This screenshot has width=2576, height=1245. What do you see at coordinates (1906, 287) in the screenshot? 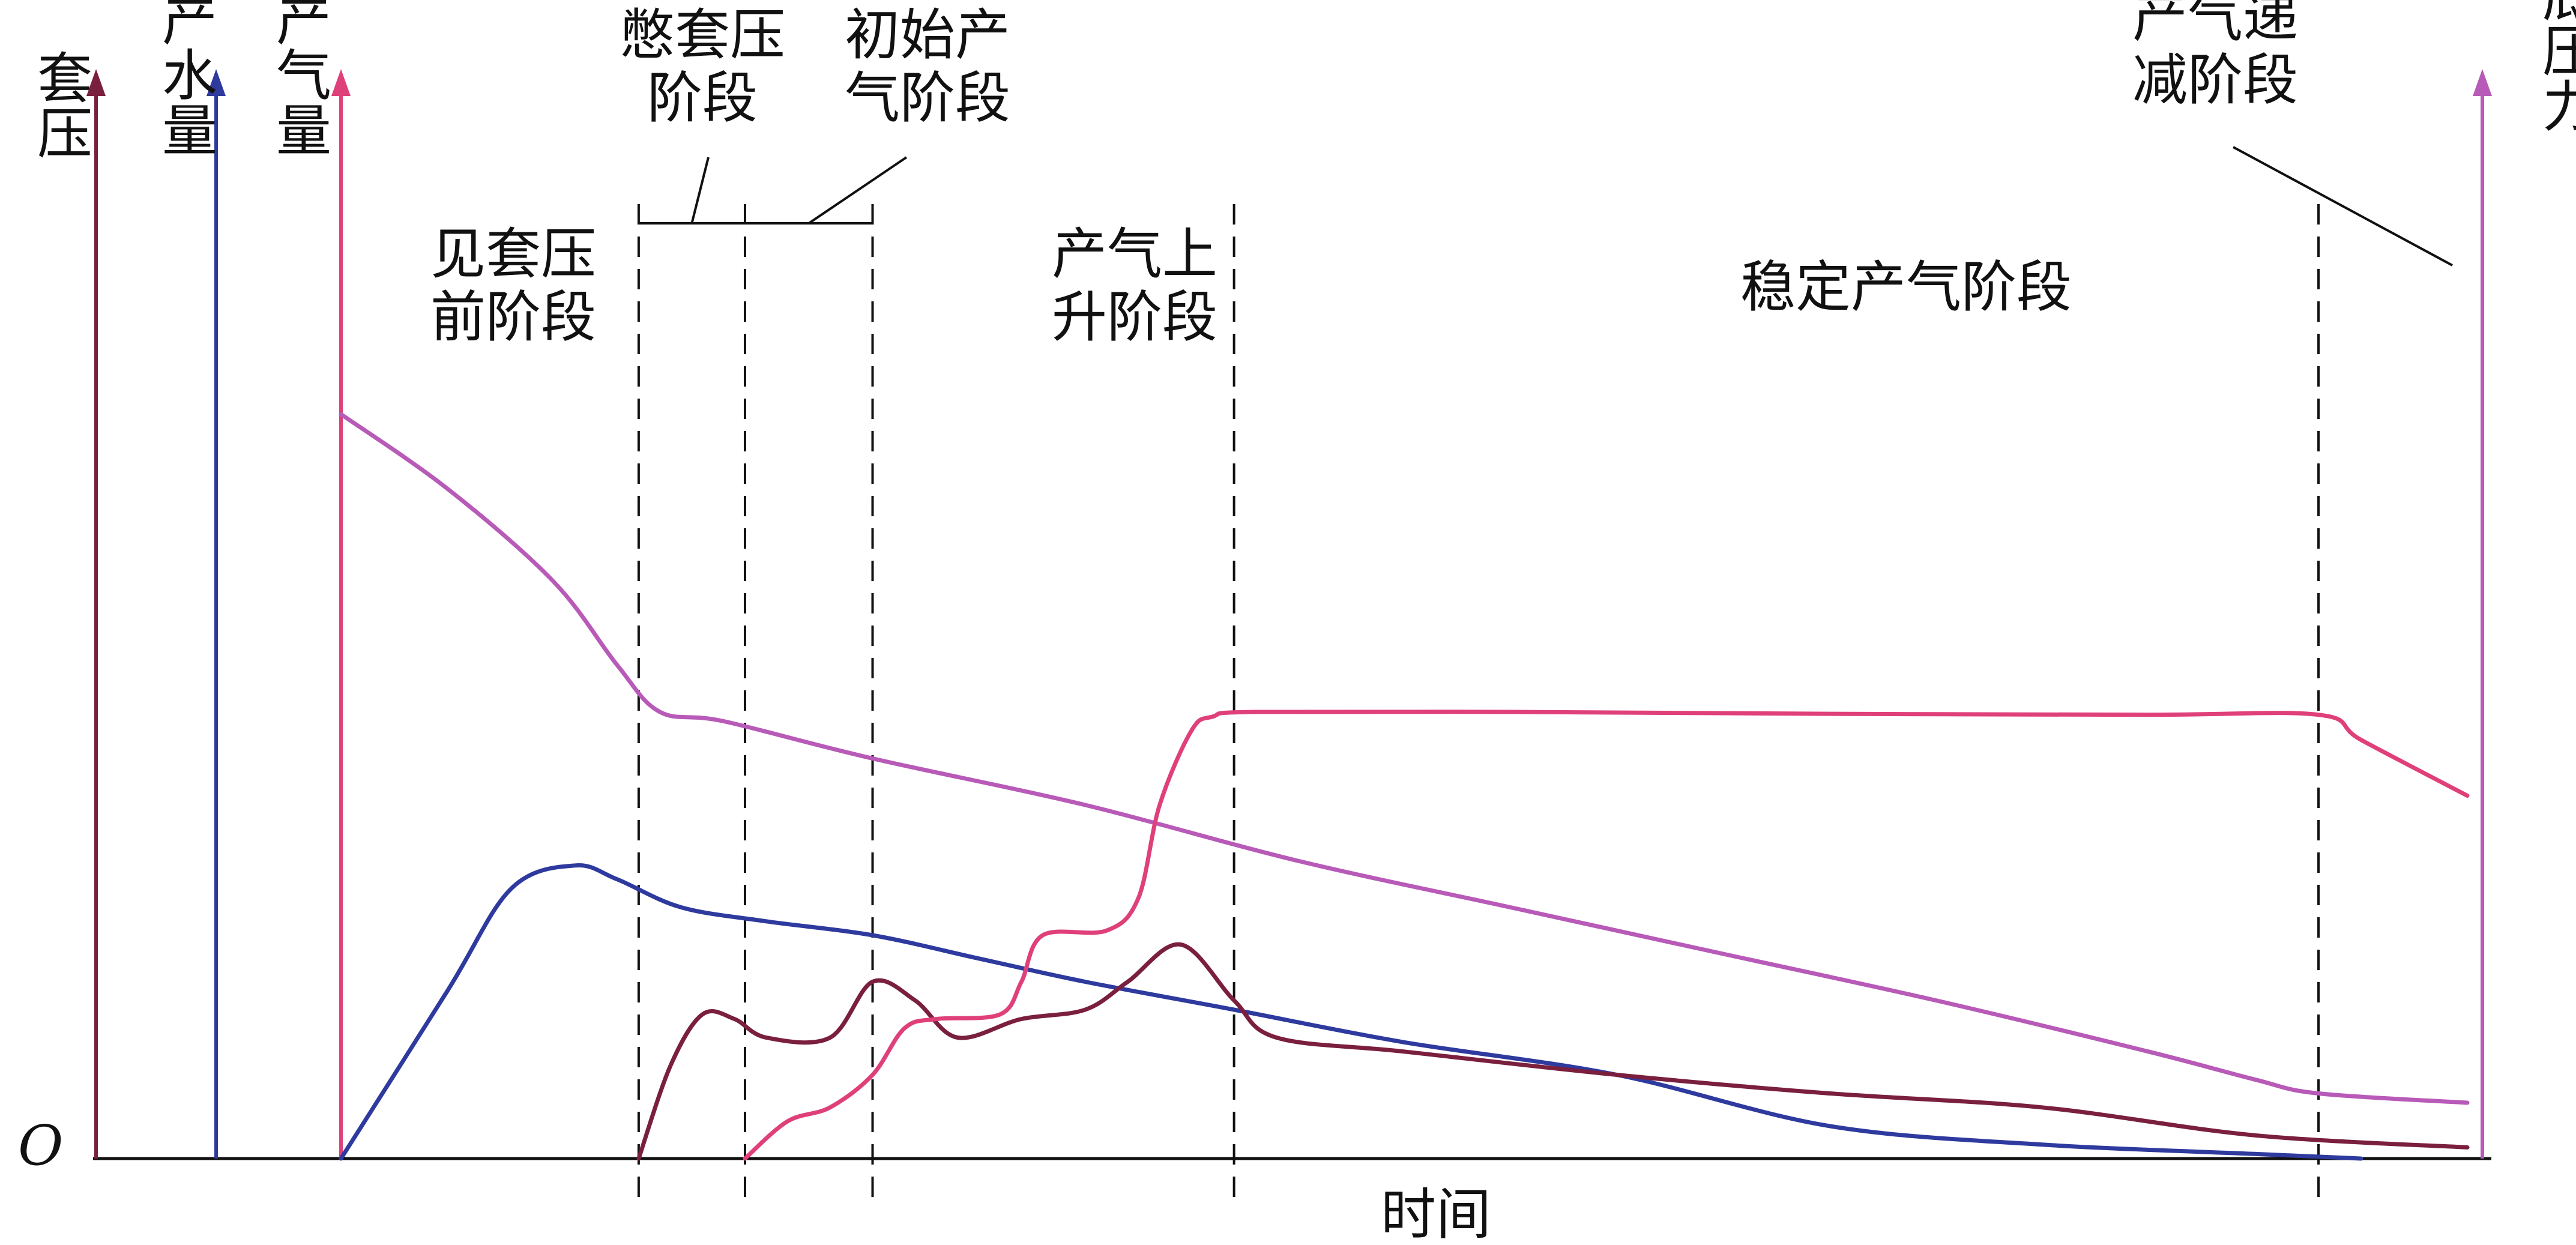
I see `stage-label-5: 稳定产气阶段` at bounding box center [1906, 287].